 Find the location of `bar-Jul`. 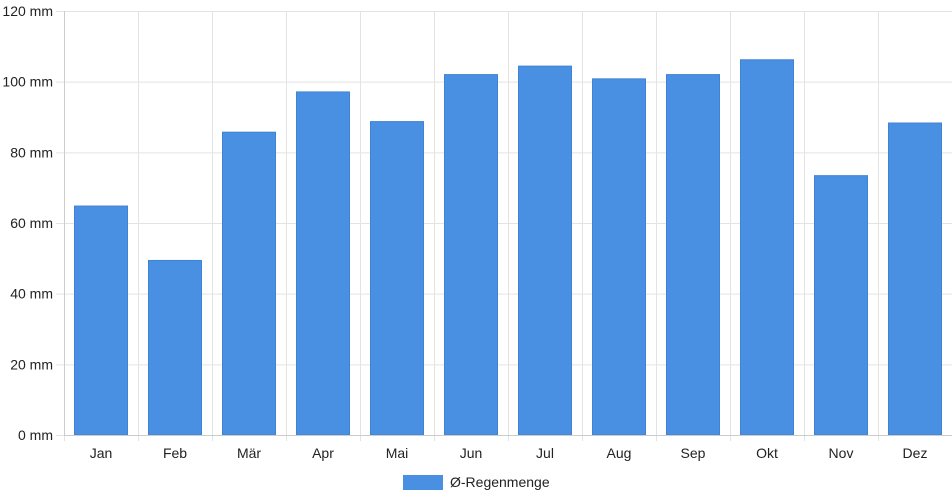

bar-Jul is located at coordinates (545, 250).